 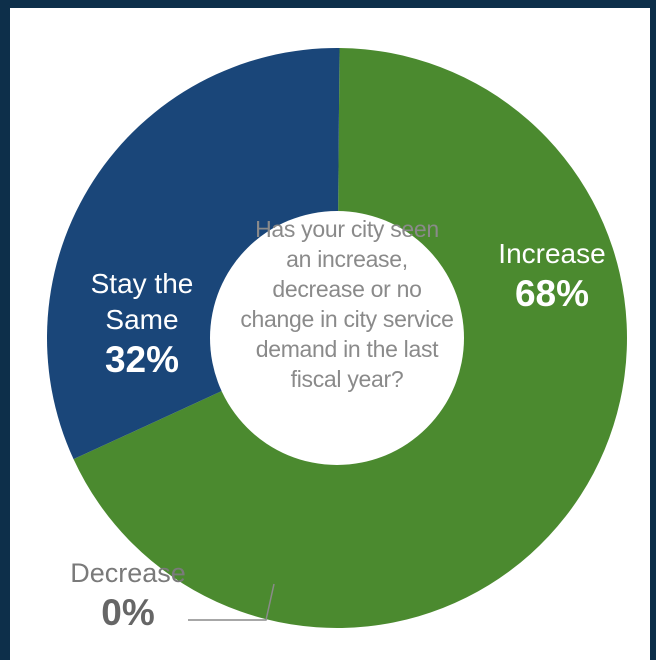 I want to click on slice-label-name: Decrease, so click(x=128, y=573).